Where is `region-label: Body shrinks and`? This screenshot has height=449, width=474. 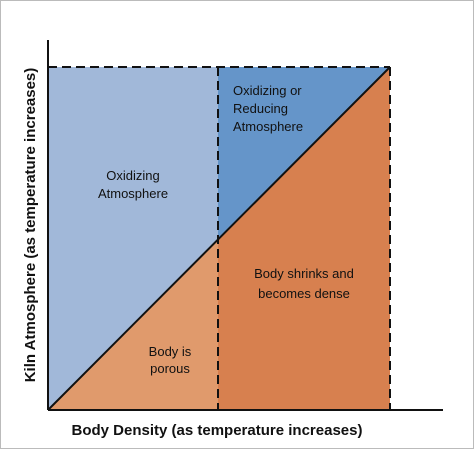
region-label: Body shrinks and is located at coordinates (304, 273).